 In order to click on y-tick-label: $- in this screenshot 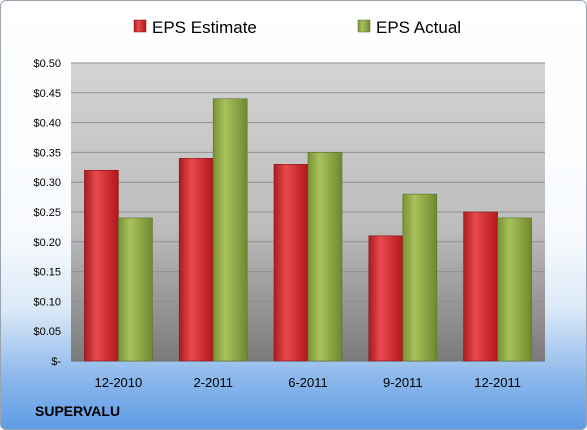, I will do `click(56, 362)`.